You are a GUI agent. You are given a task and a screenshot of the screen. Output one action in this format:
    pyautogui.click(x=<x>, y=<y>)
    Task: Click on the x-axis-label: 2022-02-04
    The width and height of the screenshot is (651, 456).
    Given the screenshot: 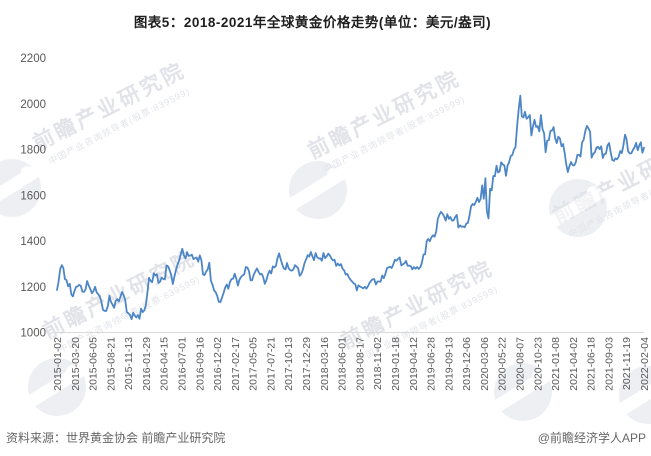 What is the action you would take?
    pyautogui.click(x=645, y=364)
    